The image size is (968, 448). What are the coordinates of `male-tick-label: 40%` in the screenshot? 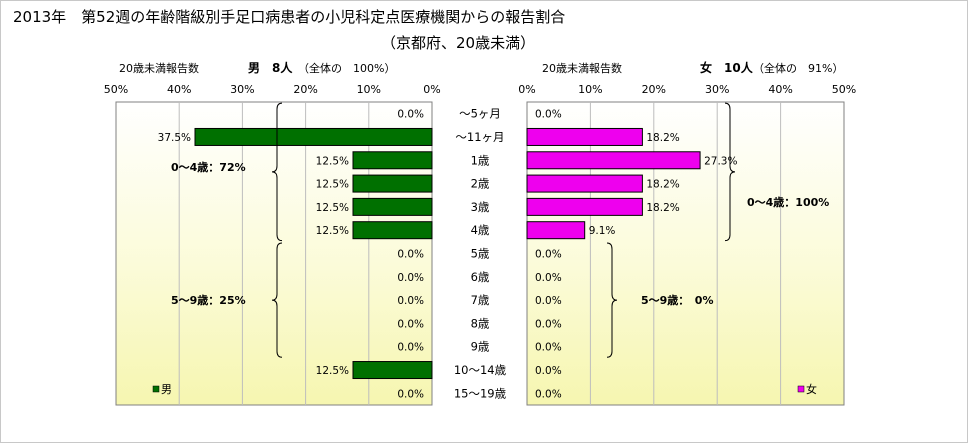 It's located at (179, 89).